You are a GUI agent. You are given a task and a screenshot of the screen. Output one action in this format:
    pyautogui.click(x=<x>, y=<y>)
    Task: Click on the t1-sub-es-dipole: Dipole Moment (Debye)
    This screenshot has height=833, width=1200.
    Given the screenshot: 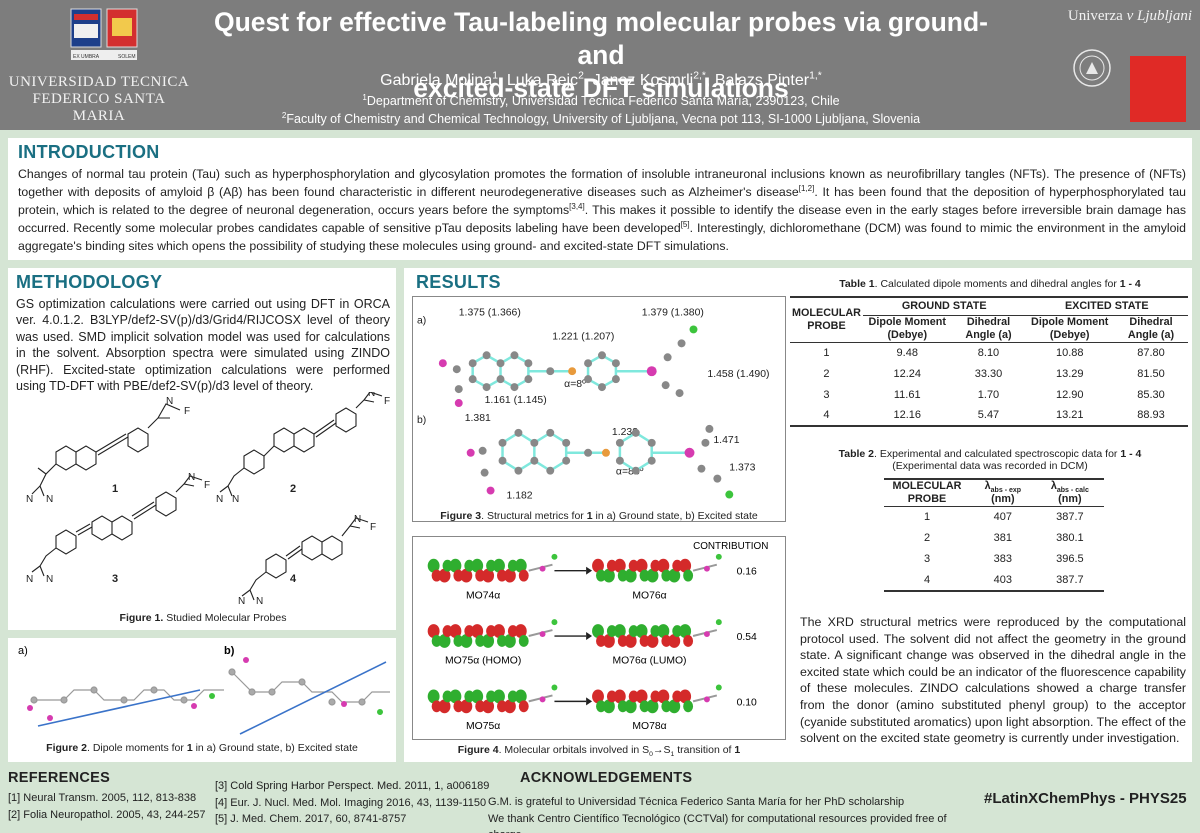 What is the action you would take?
    pyautogui.click(x=1069, y=329)
    